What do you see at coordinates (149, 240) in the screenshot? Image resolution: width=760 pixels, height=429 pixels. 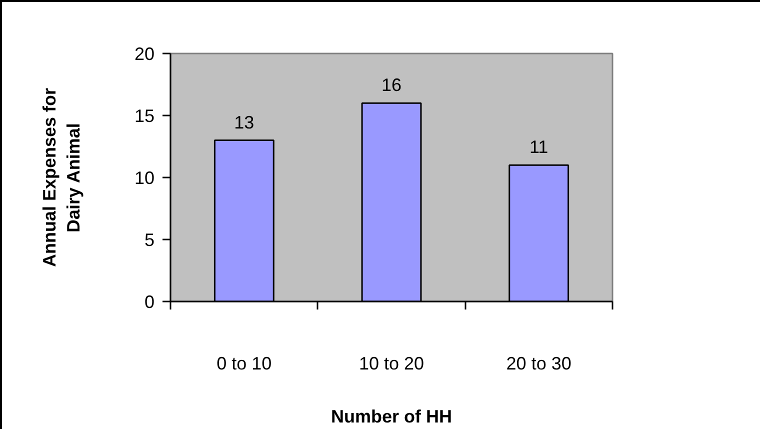 I see `y-tick-label: 5` at bounding box center [149, 240].